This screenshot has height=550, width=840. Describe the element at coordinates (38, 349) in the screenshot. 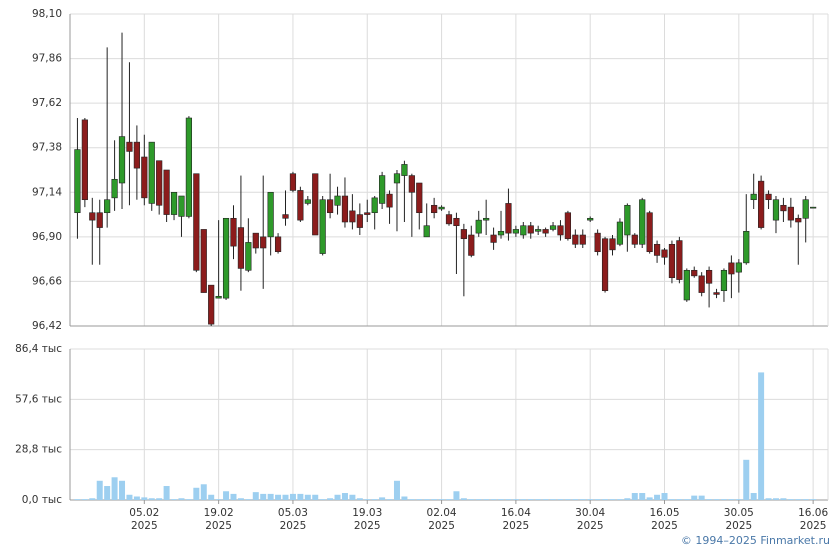

I see `y-tick-label: 86,4 тыс` at that location.